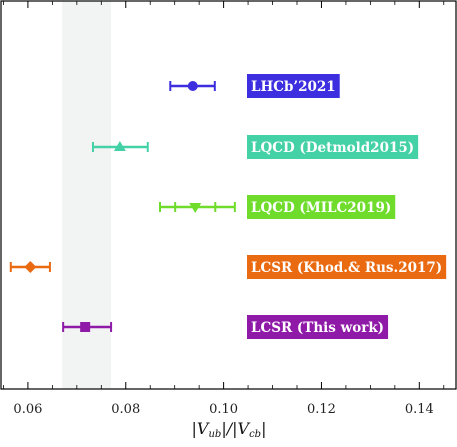  I want to click on x-tick-label: 0.14, so click(419, 409).